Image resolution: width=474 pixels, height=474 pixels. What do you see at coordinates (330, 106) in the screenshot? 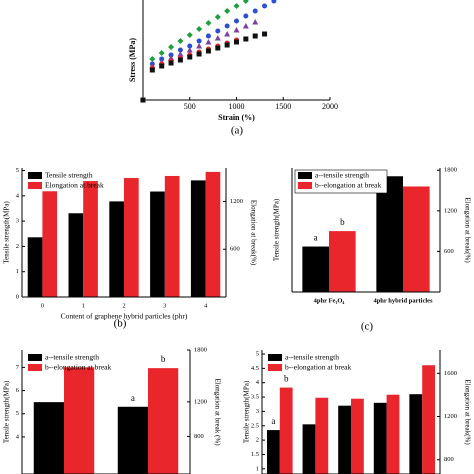
I see `x-tick-label: 2000` at bounding box center [330, 106].